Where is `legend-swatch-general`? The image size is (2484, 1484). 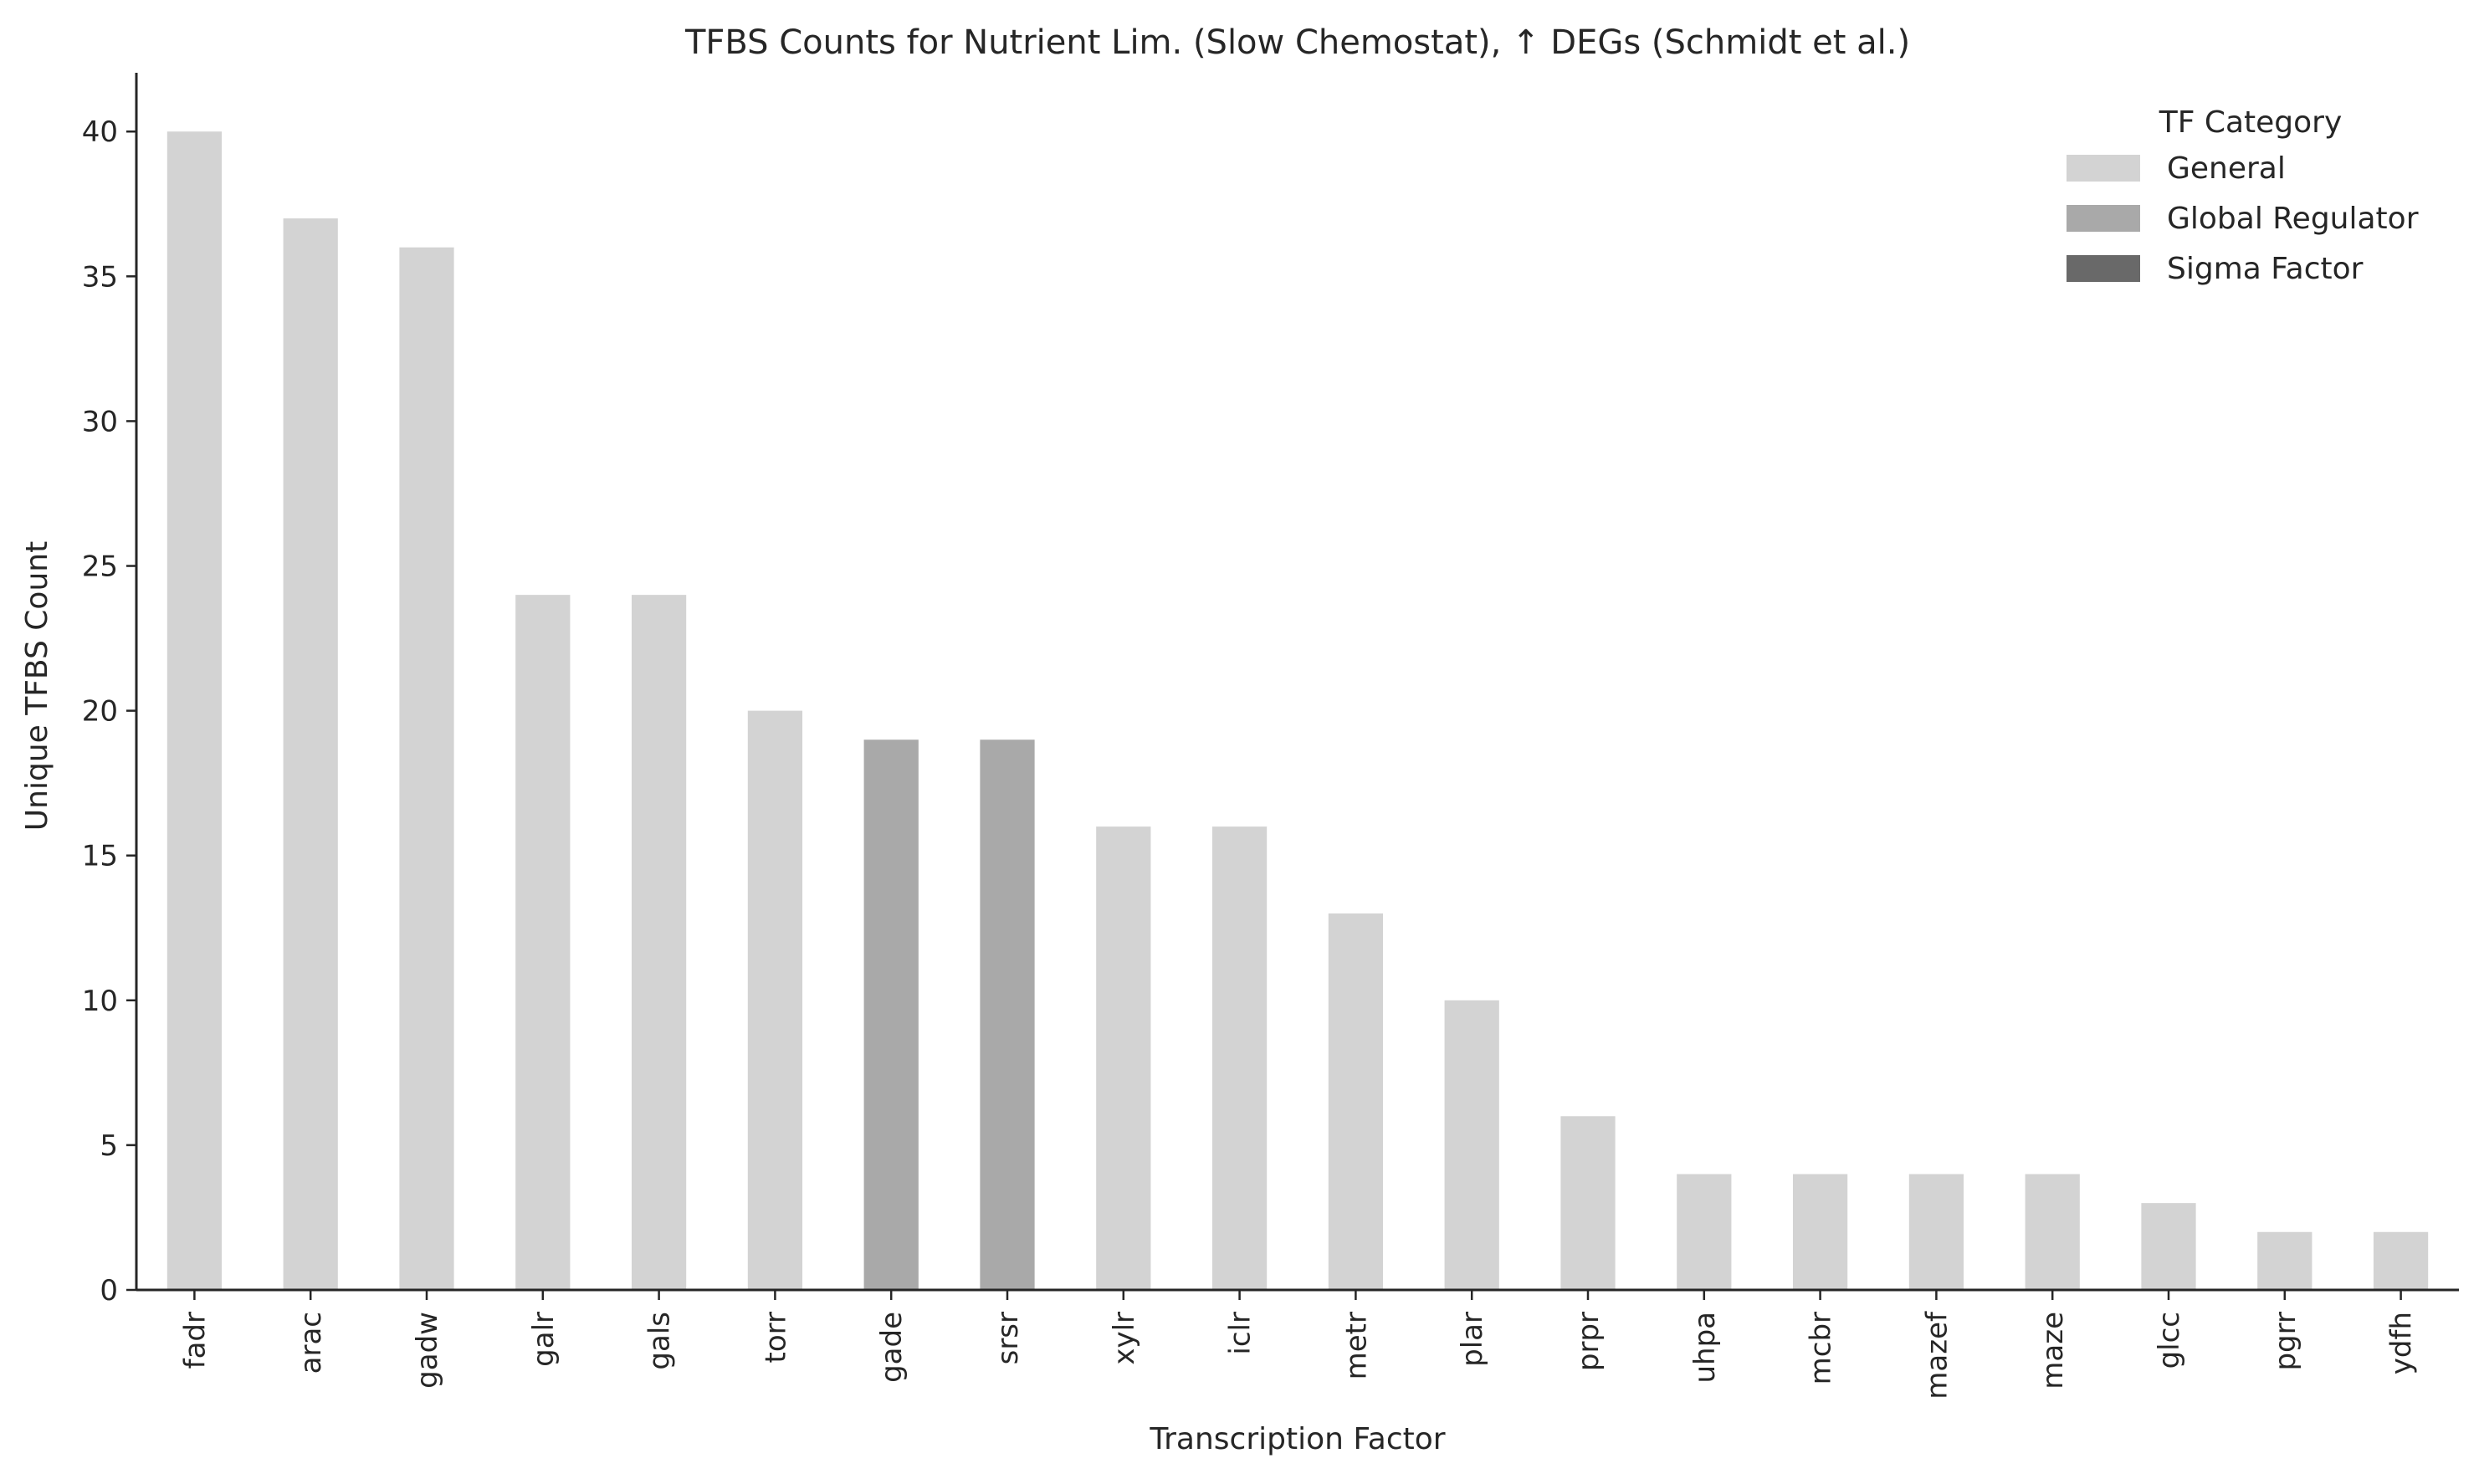 legend-swatch-general is located at coordinates (2103, 168).